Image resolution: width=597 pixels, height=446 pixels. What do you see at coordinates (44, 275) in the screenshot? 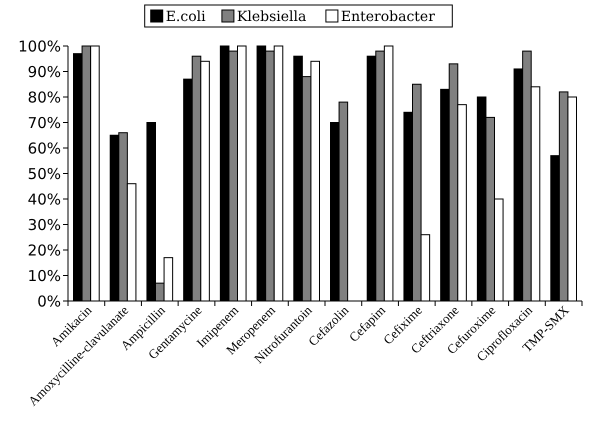
I see `y-tick-label: 10%` at bounding box center [44, 275].